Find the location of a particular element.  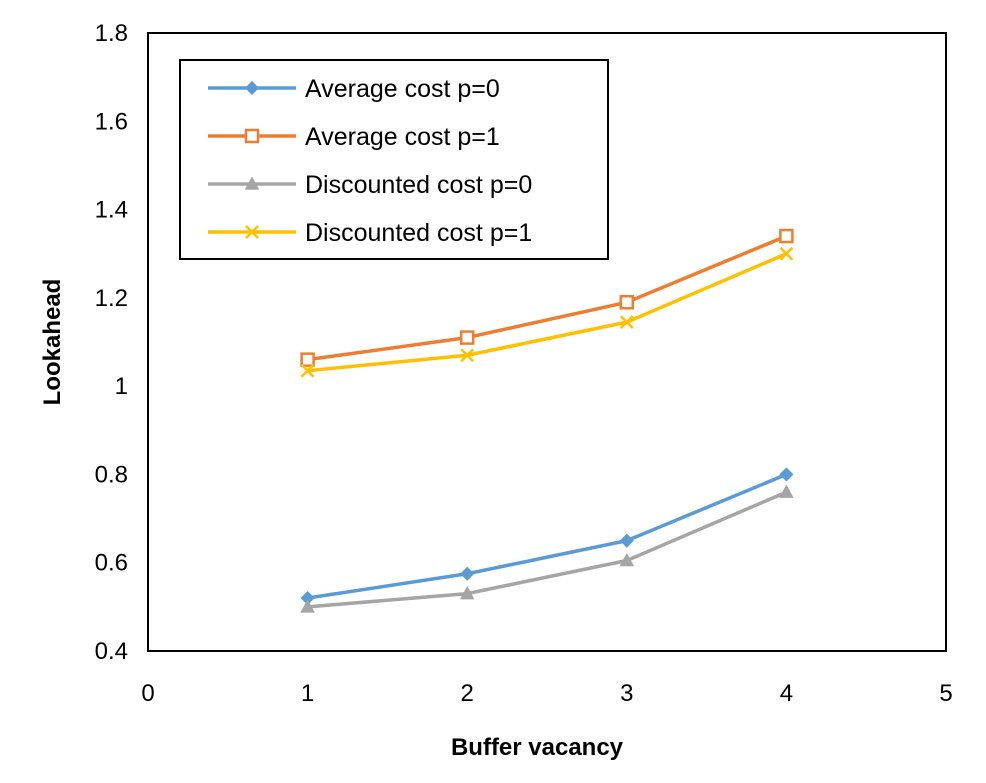

y-tick-label: 1.2 is located at coordinates (111, 298).